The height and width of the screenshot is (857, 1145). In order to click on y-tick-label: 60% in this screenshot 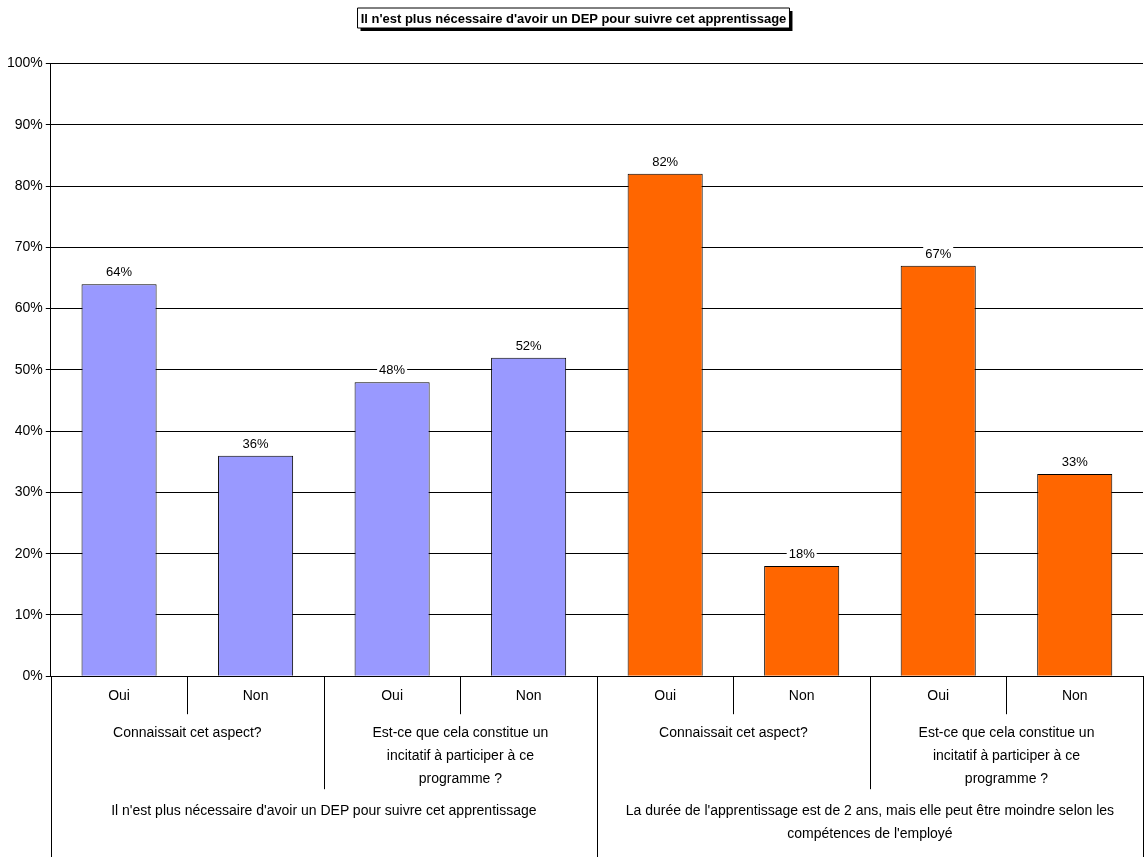, I will do `click(28, 307)`.